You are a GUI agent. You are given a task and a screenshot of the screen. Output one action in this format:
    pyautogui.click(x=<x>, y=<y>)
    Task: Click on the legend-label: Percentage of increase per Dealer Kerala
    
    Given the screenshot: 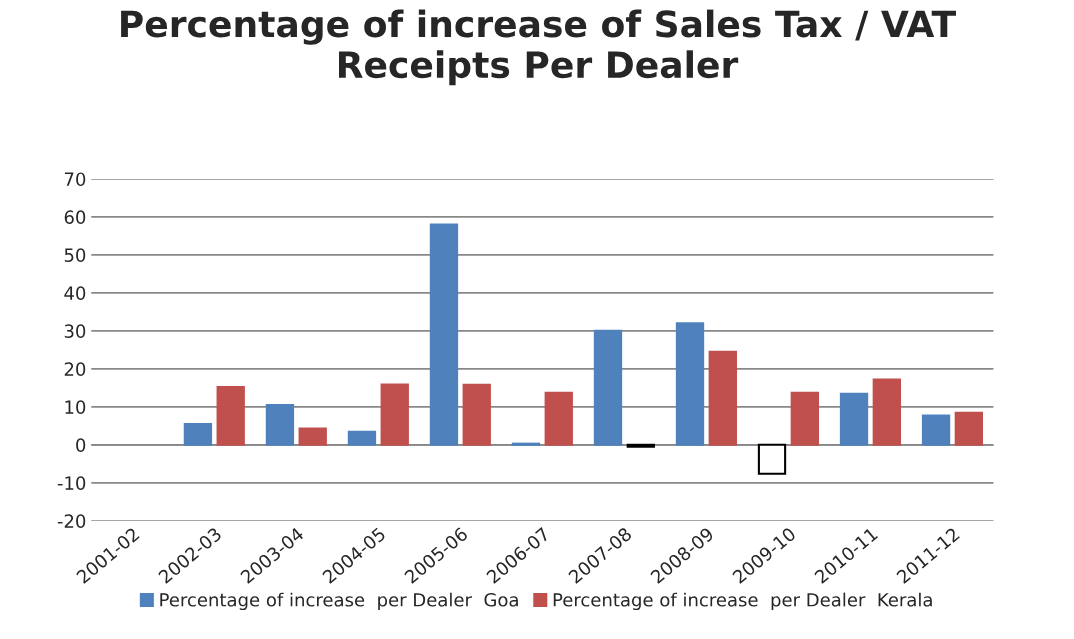 What is the action you would take?
    pyautogui.click(x=742, y=601)
    